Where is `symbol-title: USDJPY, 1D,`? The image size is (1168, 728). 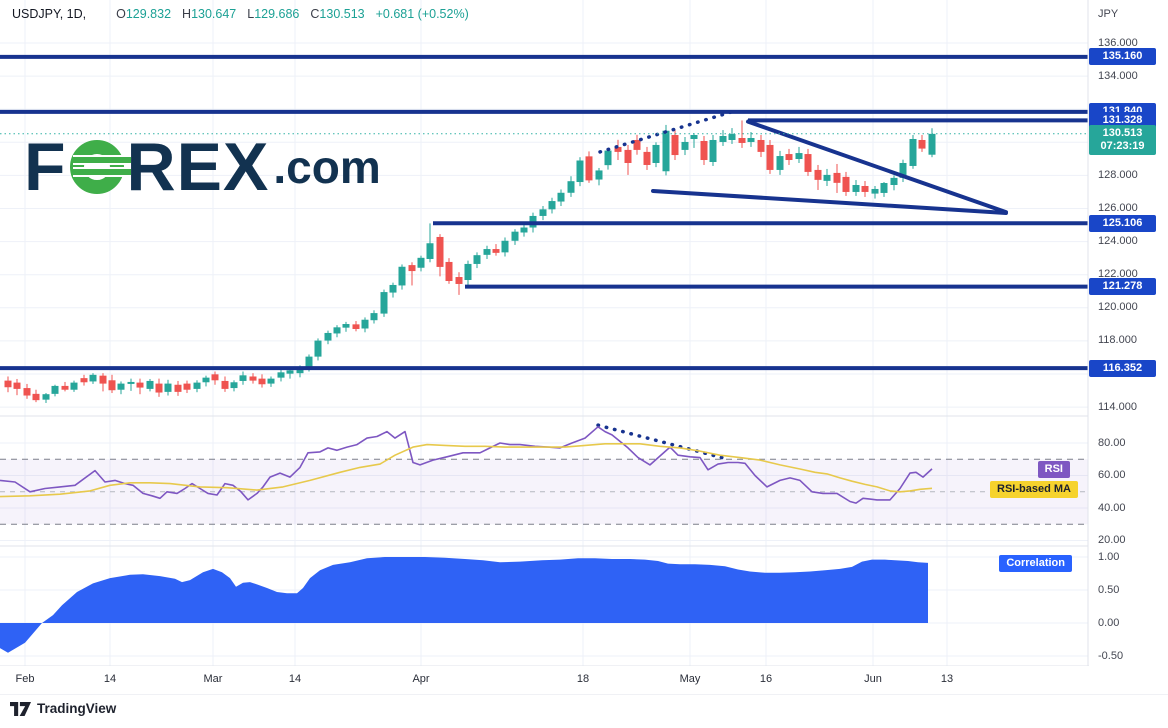
symbol-title: USDJPY, 1D, is located at coordinates (49, 14).